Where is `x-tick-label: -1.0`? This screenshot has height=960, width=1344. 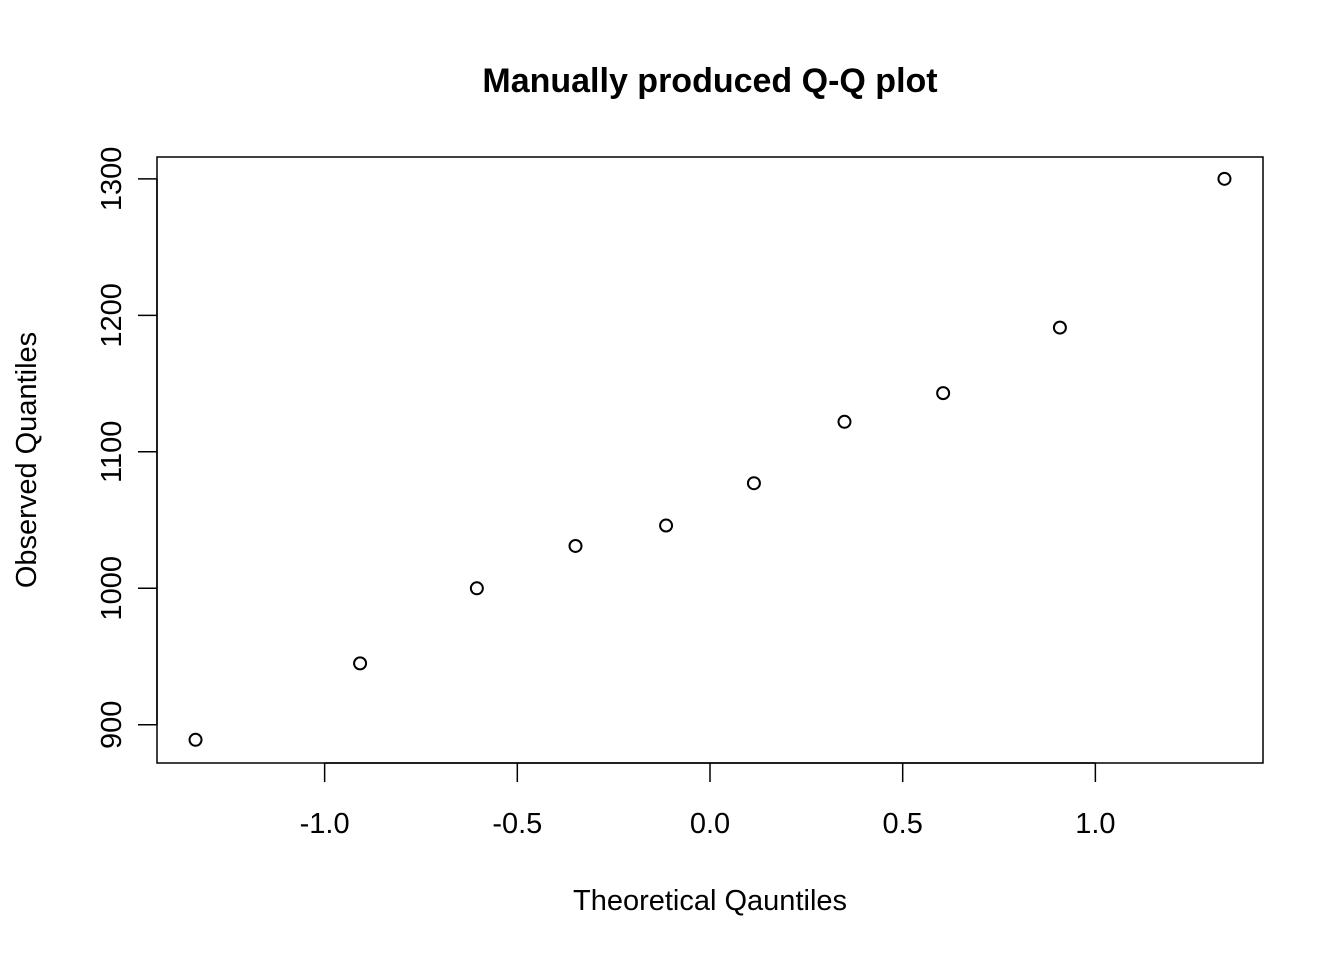 x-tick-label: -1.0 is located at coordinates (325, 824).